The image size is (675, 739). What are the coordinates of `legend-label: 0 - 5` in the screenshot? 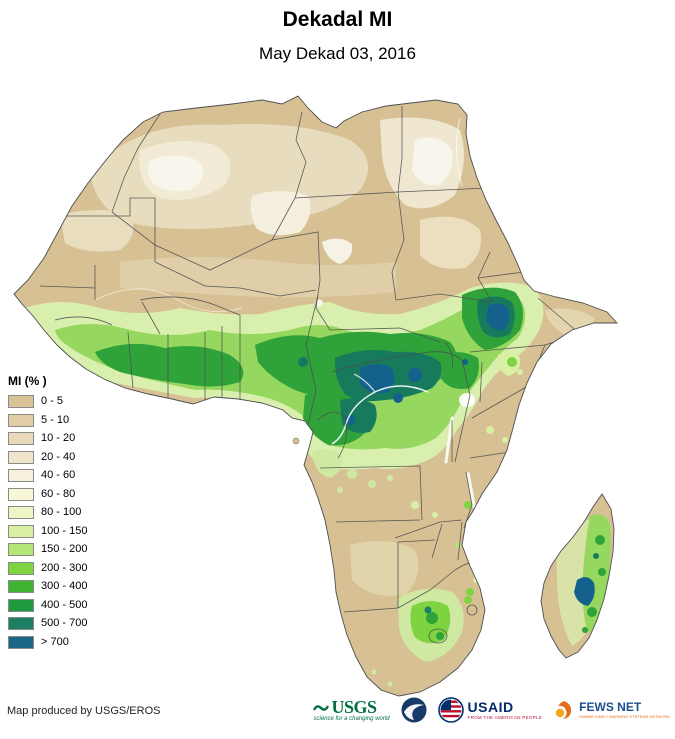 It's located at (52, 401).